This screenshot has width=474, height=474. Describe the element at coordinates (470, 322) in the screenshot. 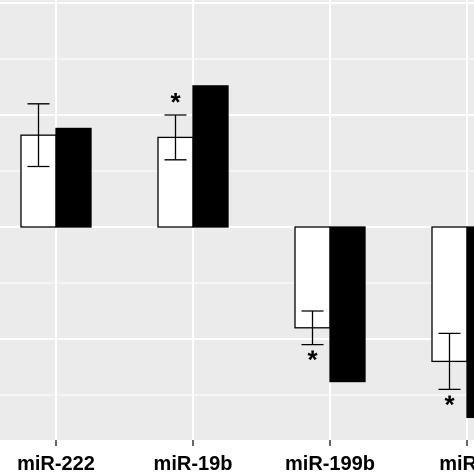

I see `bar-miR-1-s2` at that location.